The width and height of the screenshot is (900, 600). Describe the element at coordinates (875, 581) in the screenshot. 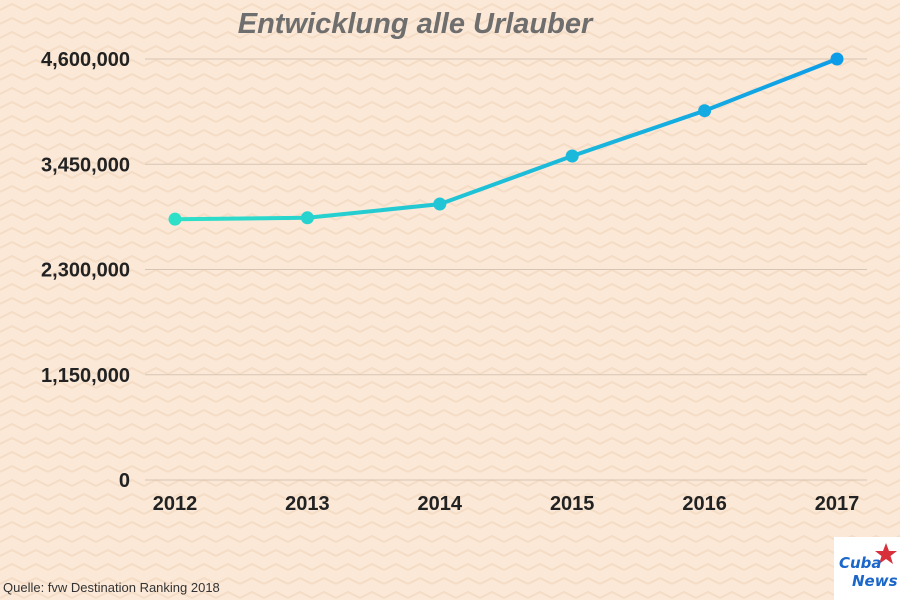

I see `logo-word-2: News` at that location.